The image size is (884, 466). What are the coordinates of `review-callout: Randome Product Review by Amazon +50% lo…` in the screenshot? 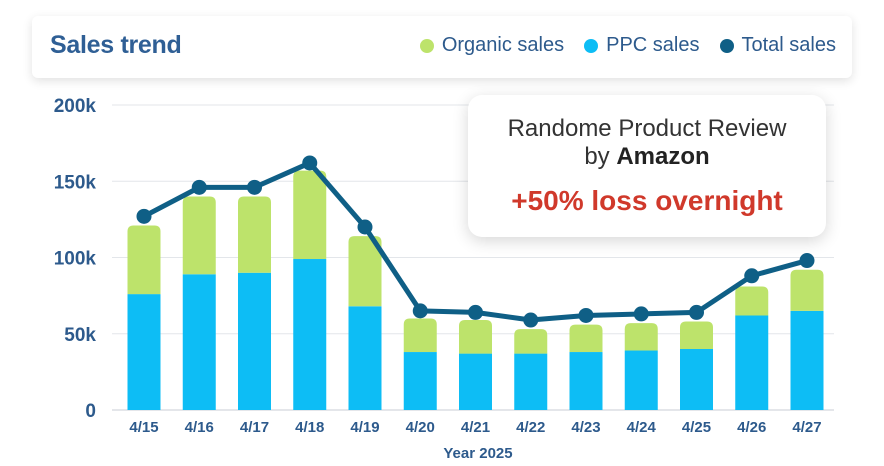 It's located at (647, 166).